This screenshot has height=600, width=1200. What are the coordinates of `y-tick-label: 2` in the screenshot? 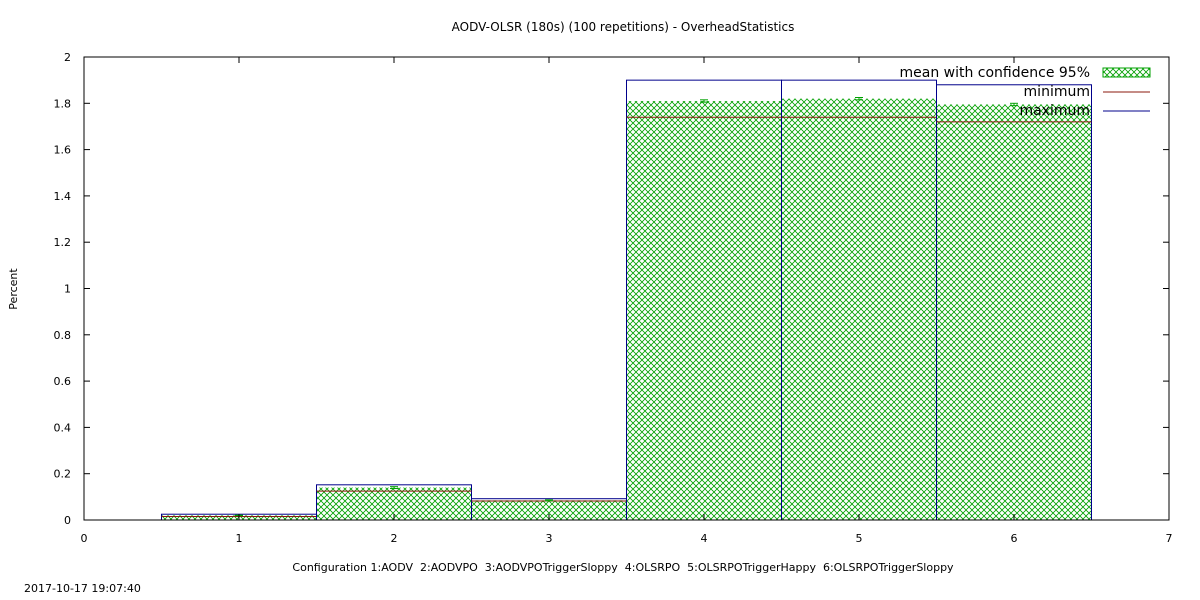 It's located at (67, 57).